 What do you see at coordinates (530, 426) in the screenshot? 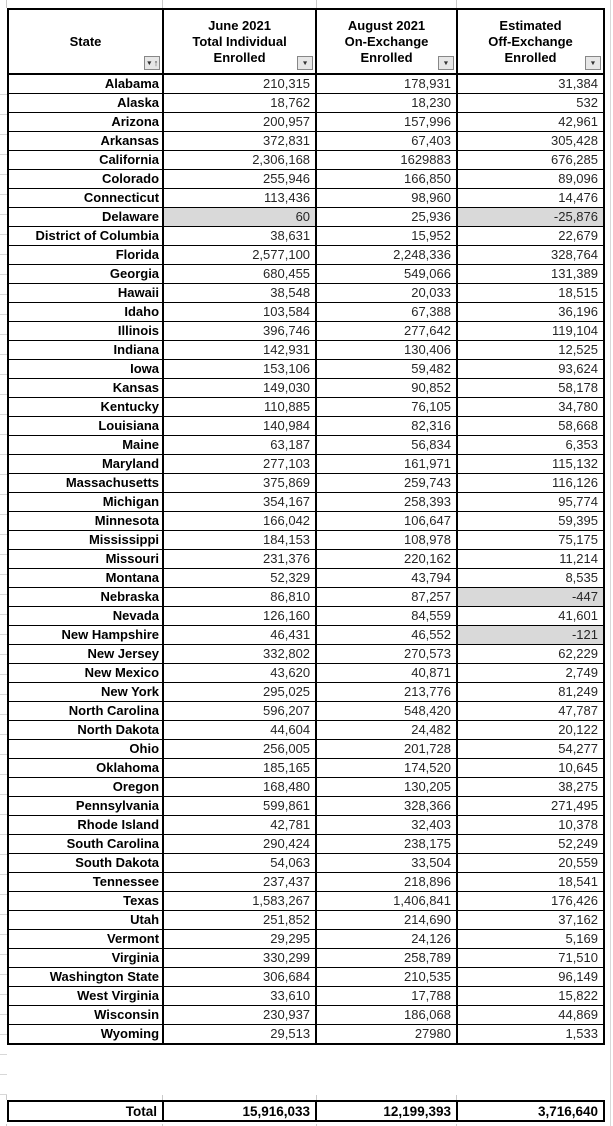
I see `off-exchange-cell: 58,668` at bounding box center [530, 426].